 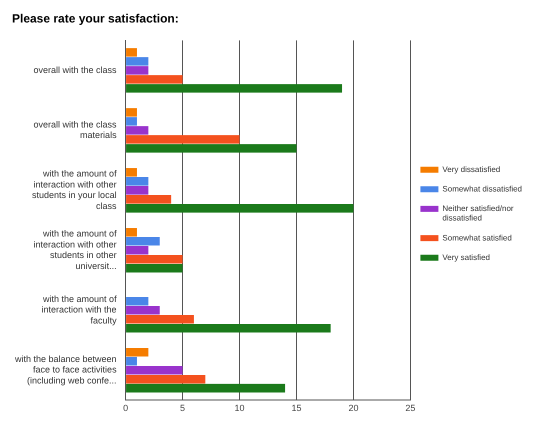 What do you see at coordinates (80, 310) in the screenshot?
I see `y-tick-label: with the amount of interaction with the faculty` at bounding box center [80, 310].